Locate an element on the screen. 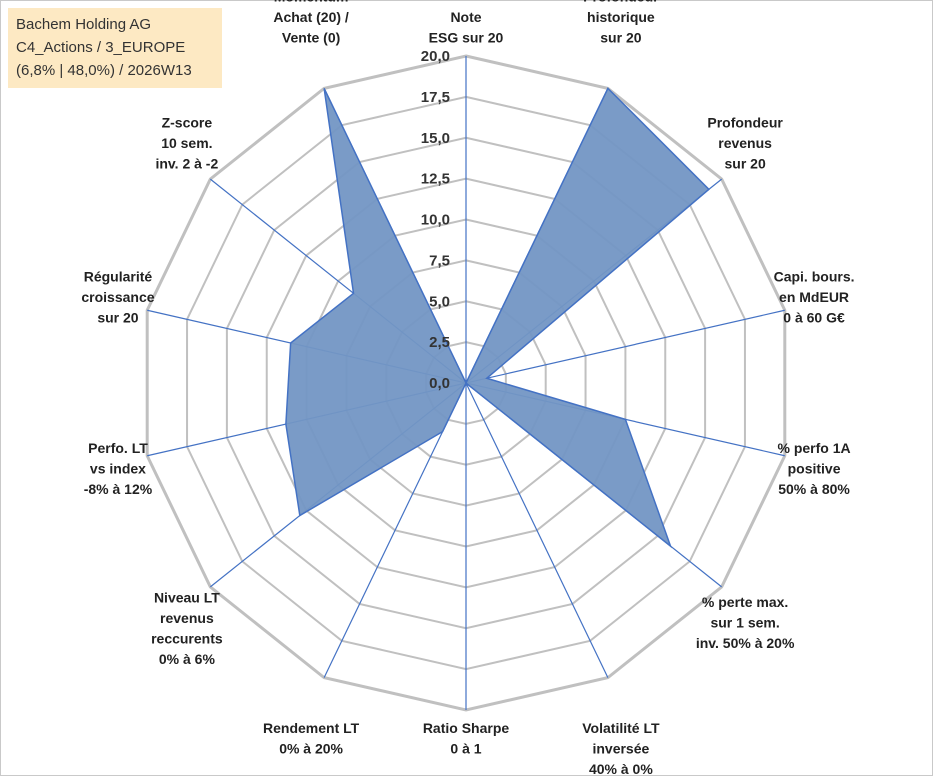 This screenshot has width=933, height=776. category-label: Capi. bours. en MdEUR 0 à 60 G€ is located at coordinates (814, 297).